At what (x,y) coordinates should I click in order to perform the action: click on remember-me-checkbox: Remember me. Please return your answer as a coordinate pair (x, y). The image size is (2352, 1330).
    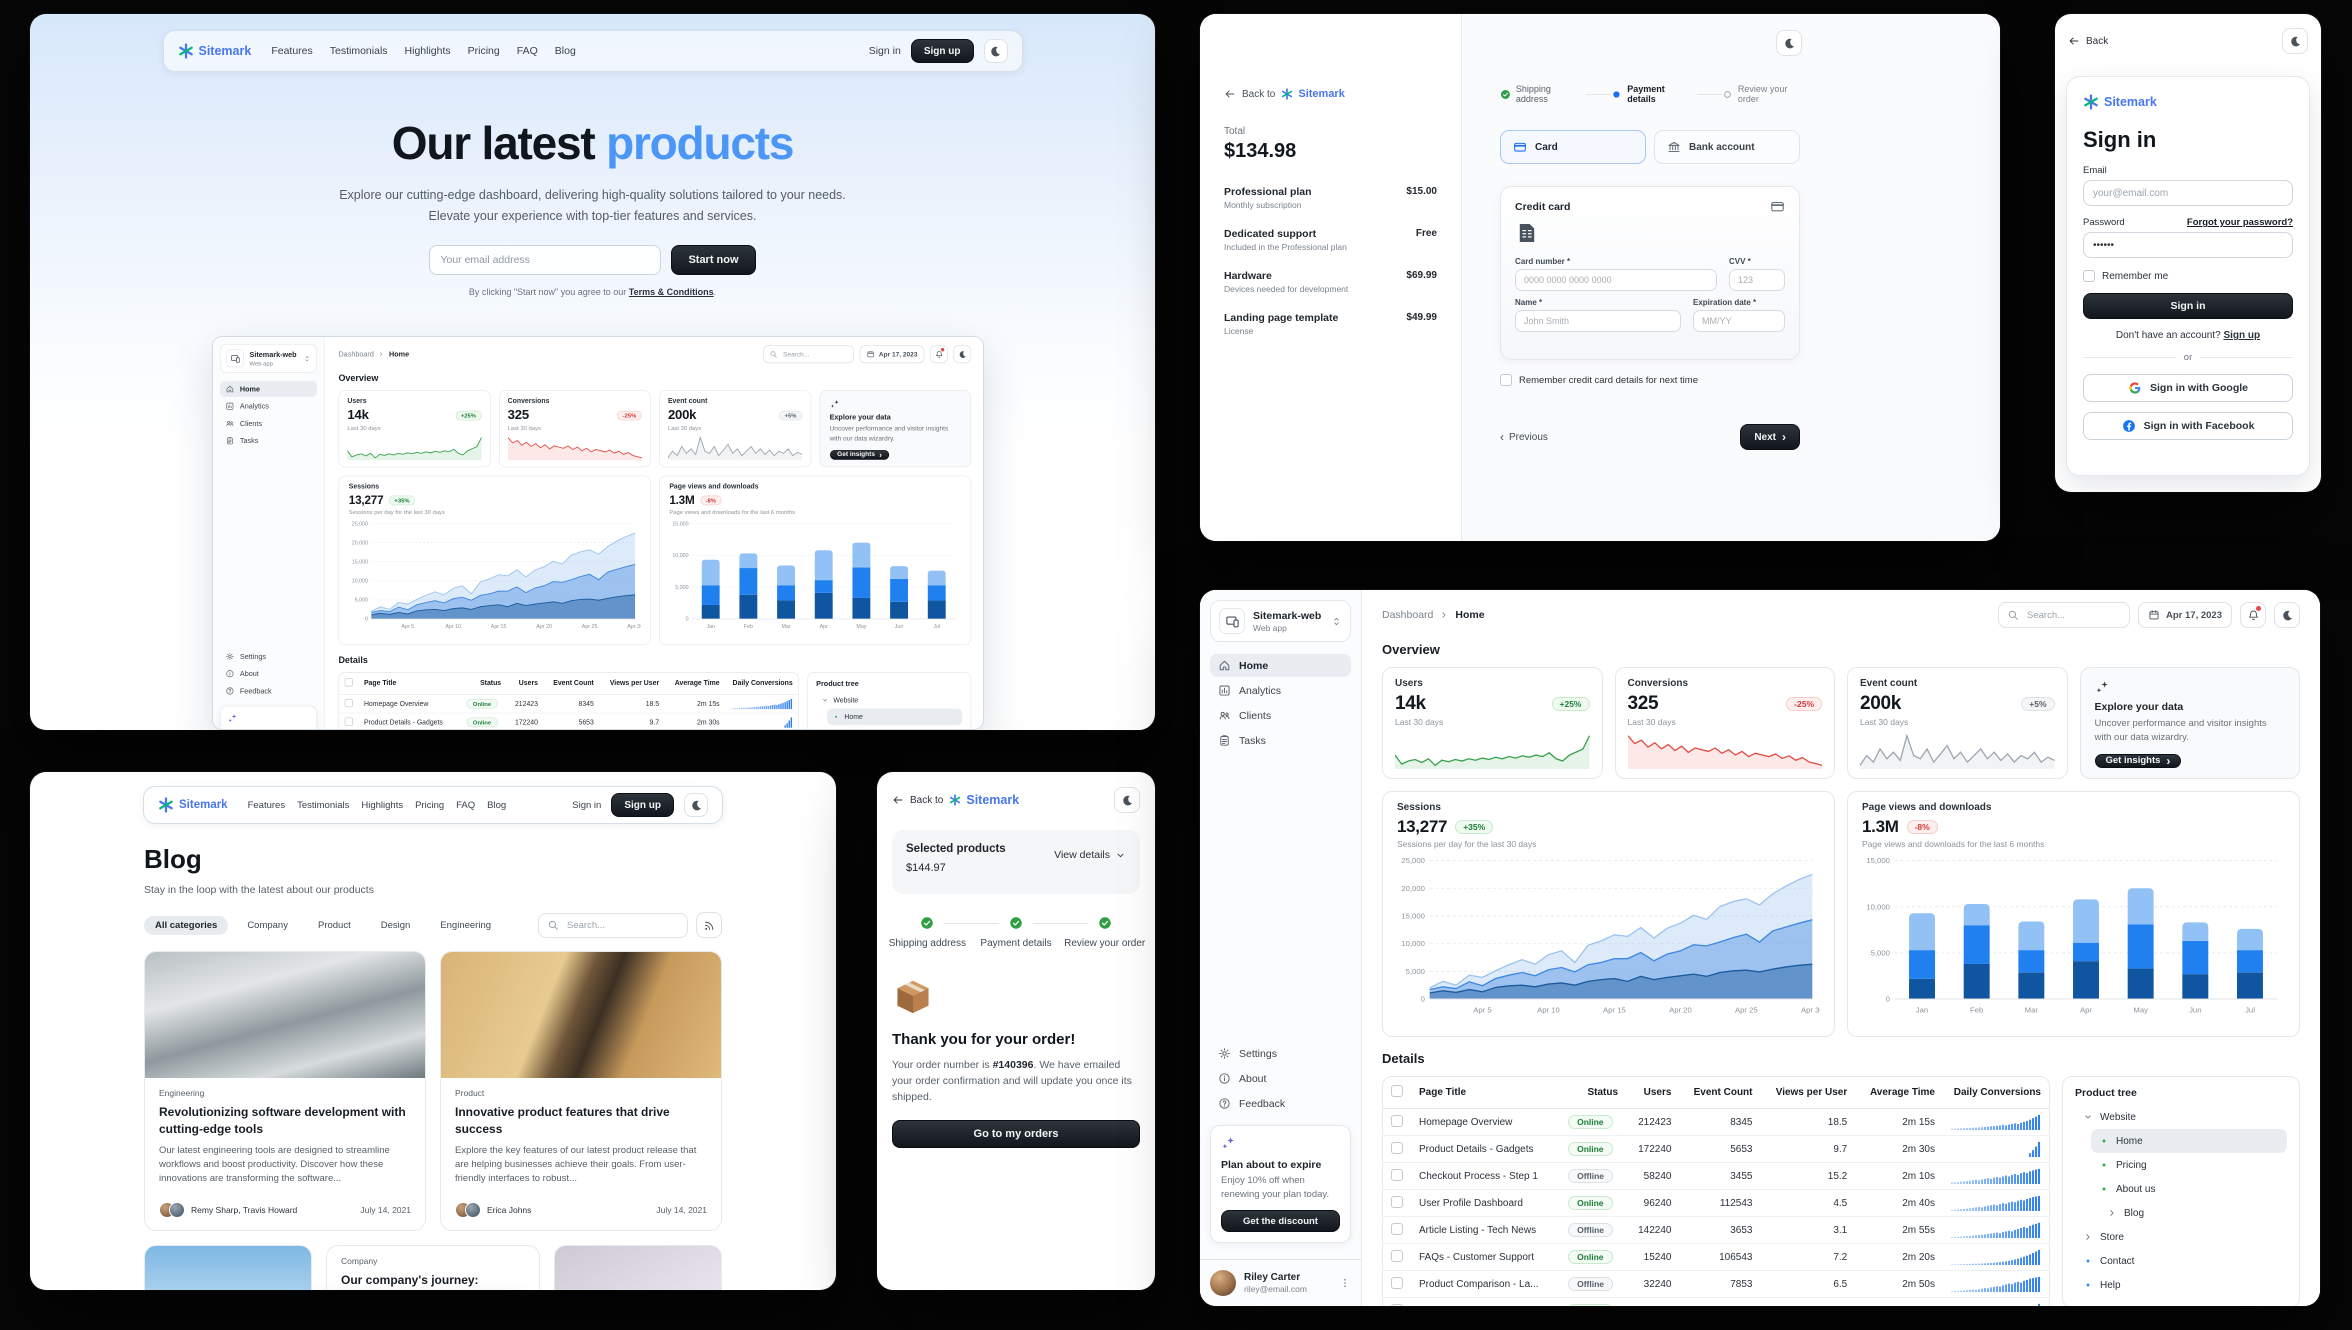
    Looking at the image, I should click on (2188, 276).